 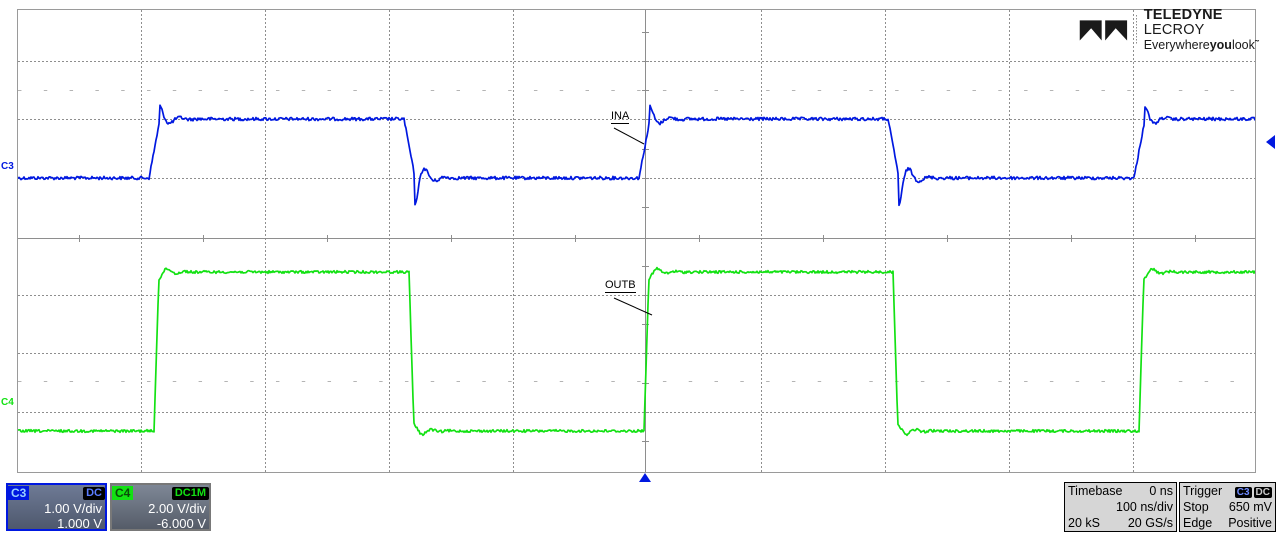 I want to click on channel-tag-c4: C4, so click(x=123, y=493).